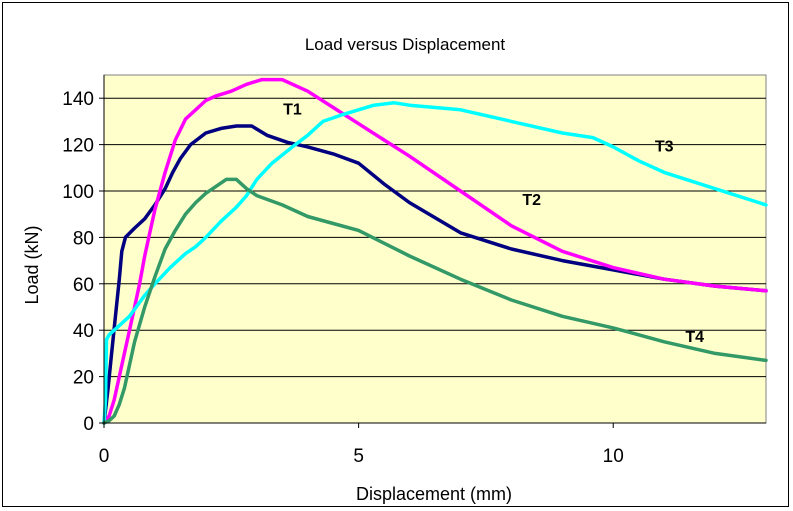 This screenshot has height=511, width=793. Describe the element at coordinates (88, 424) in the screenshot. I see `y-tick-label: 0` at that location.